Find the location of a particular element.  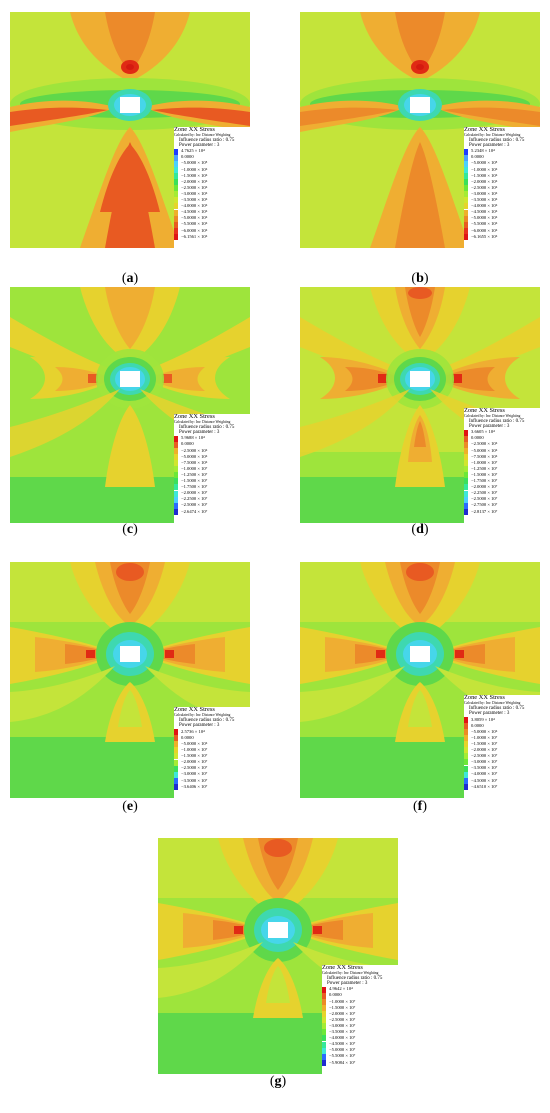

legend-value: −5.0000 × 10⁵ is located at coordinates (194, 163).